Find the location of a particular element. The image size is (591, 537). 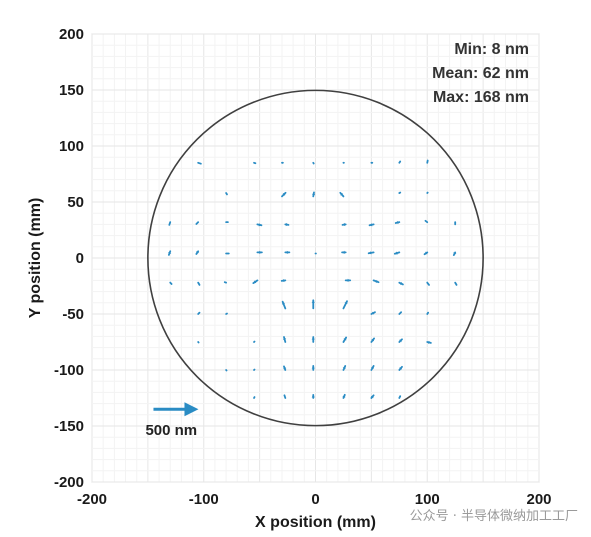

x-tick-label: -100 is located at coordinates (204, 499).